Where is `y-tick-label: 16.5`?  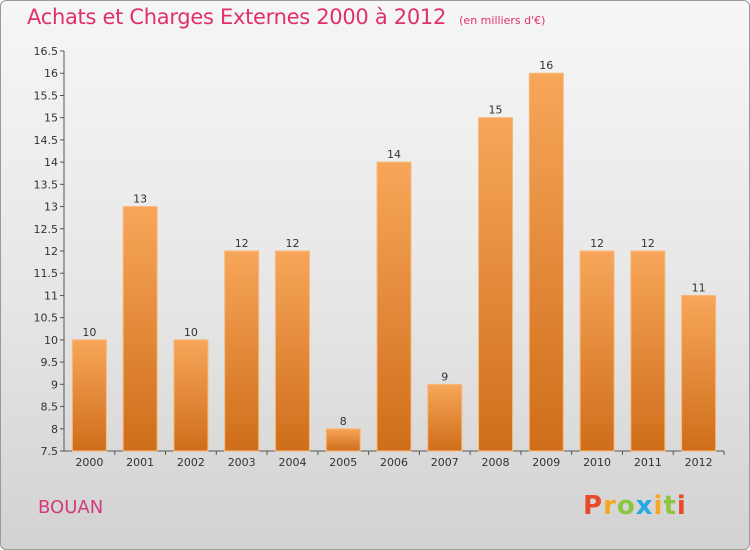 y-tick-label: 16.5 is located at coordinates (46, 51).